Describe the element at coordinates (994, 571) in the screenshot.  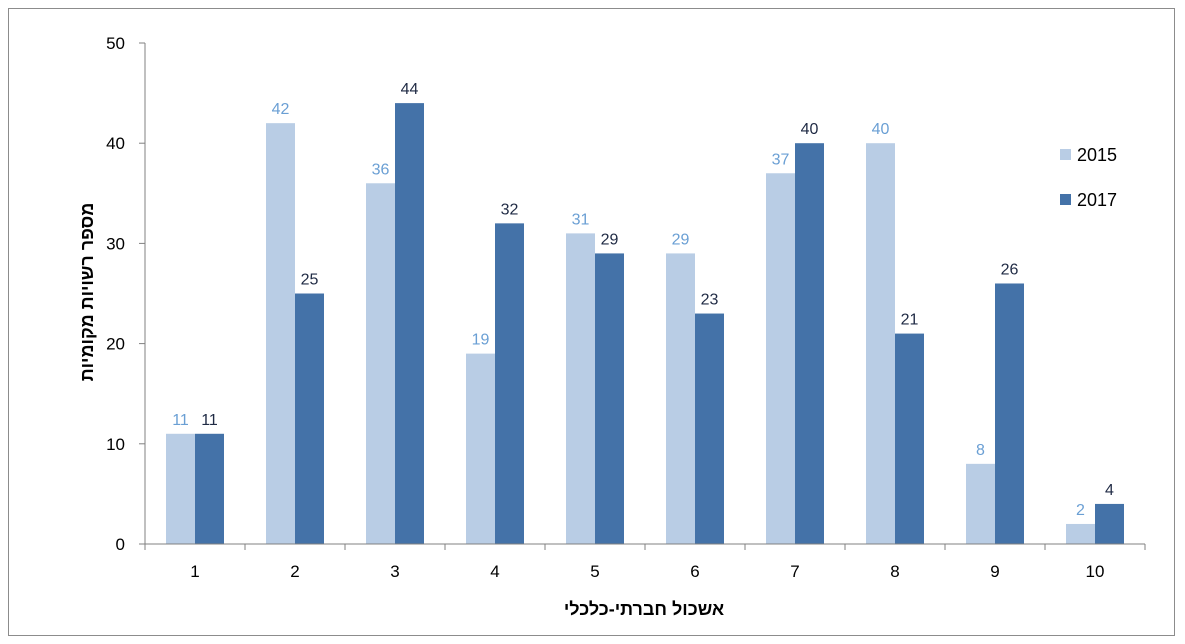
I see `x-tick-label-9: 9` at that location.